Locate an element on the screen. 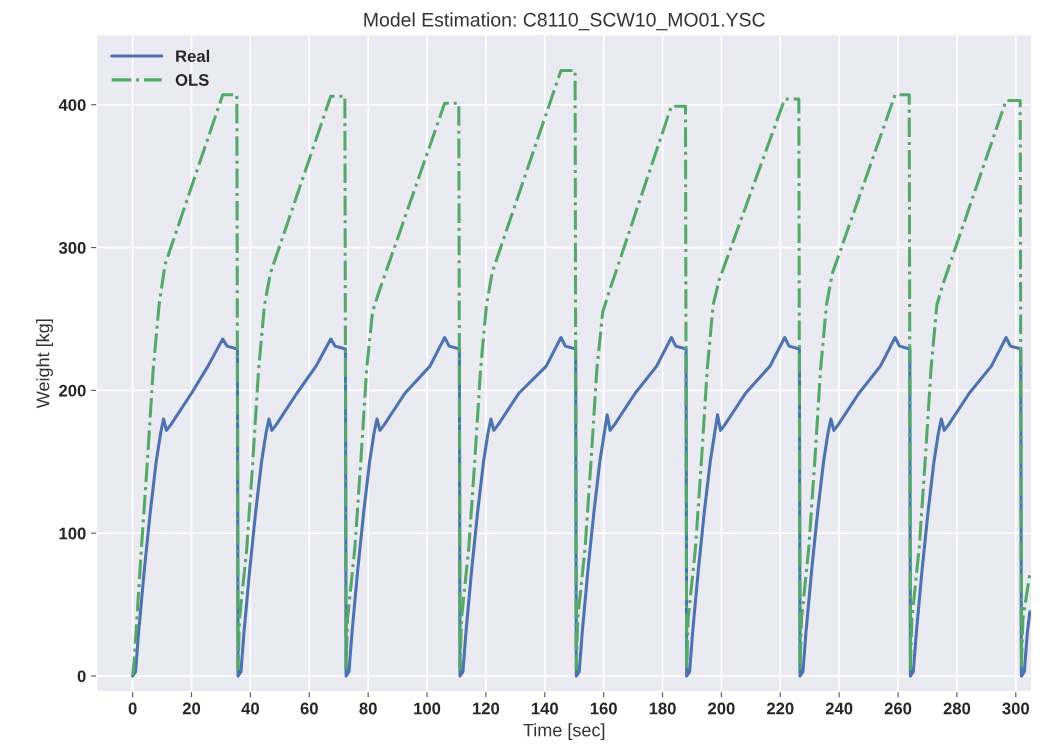 This screenshot has width=1040, height=756. x-tick-label: 200 is located at coordinates (721, 708).